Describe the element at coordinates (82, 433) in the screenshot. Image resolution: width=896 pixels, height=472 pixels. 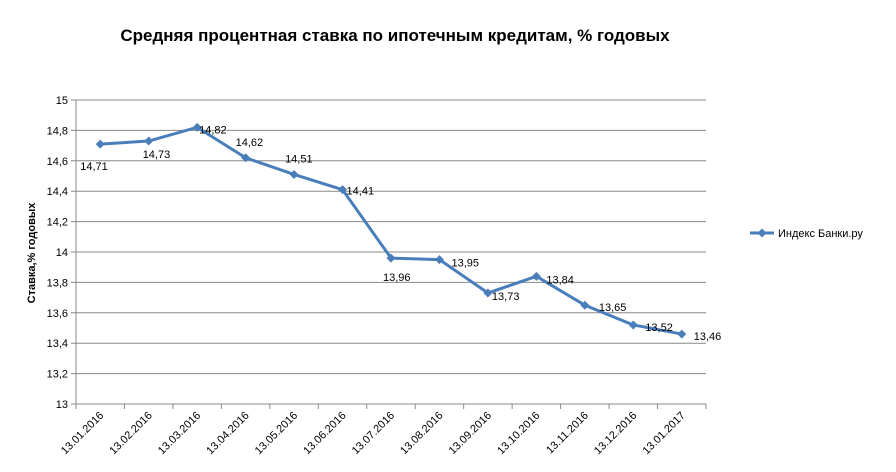
I see `x-tick-label: 13.01.2016` at that location.